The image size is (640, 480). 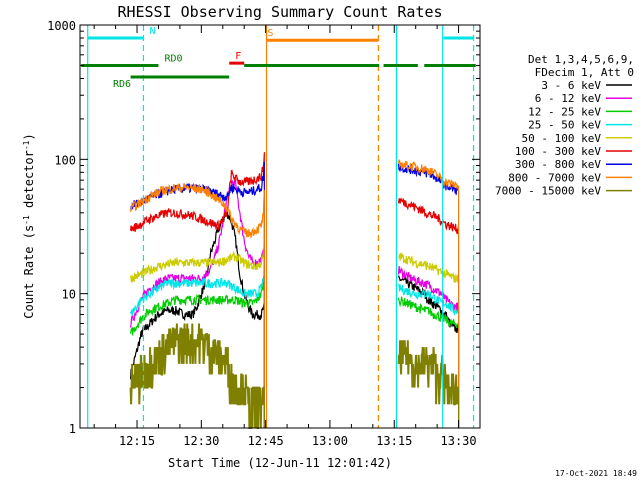 I want to click on x-axis-label: Start Time (12-Jun-11 12:01:42), so click(x=280, y=463).